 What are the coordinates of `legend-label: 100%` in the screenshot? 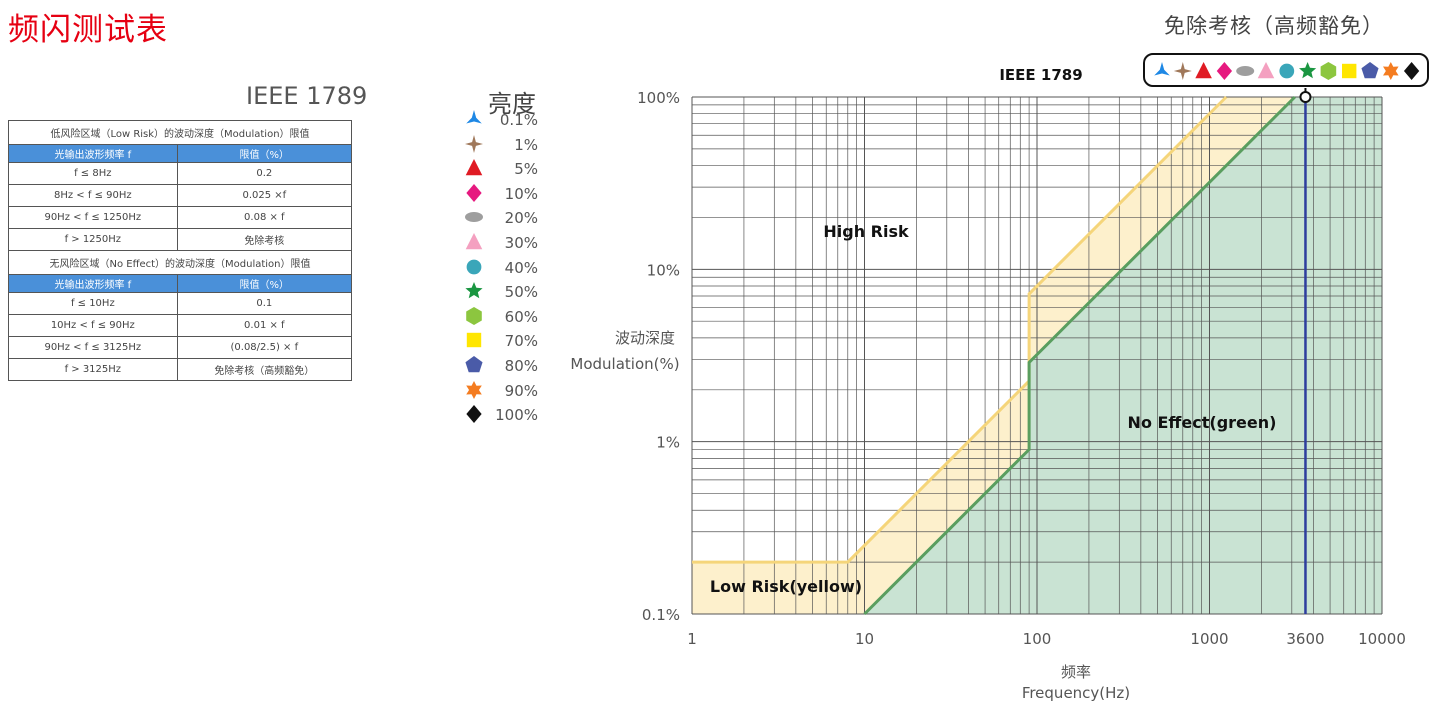 It's located at (516, 415).